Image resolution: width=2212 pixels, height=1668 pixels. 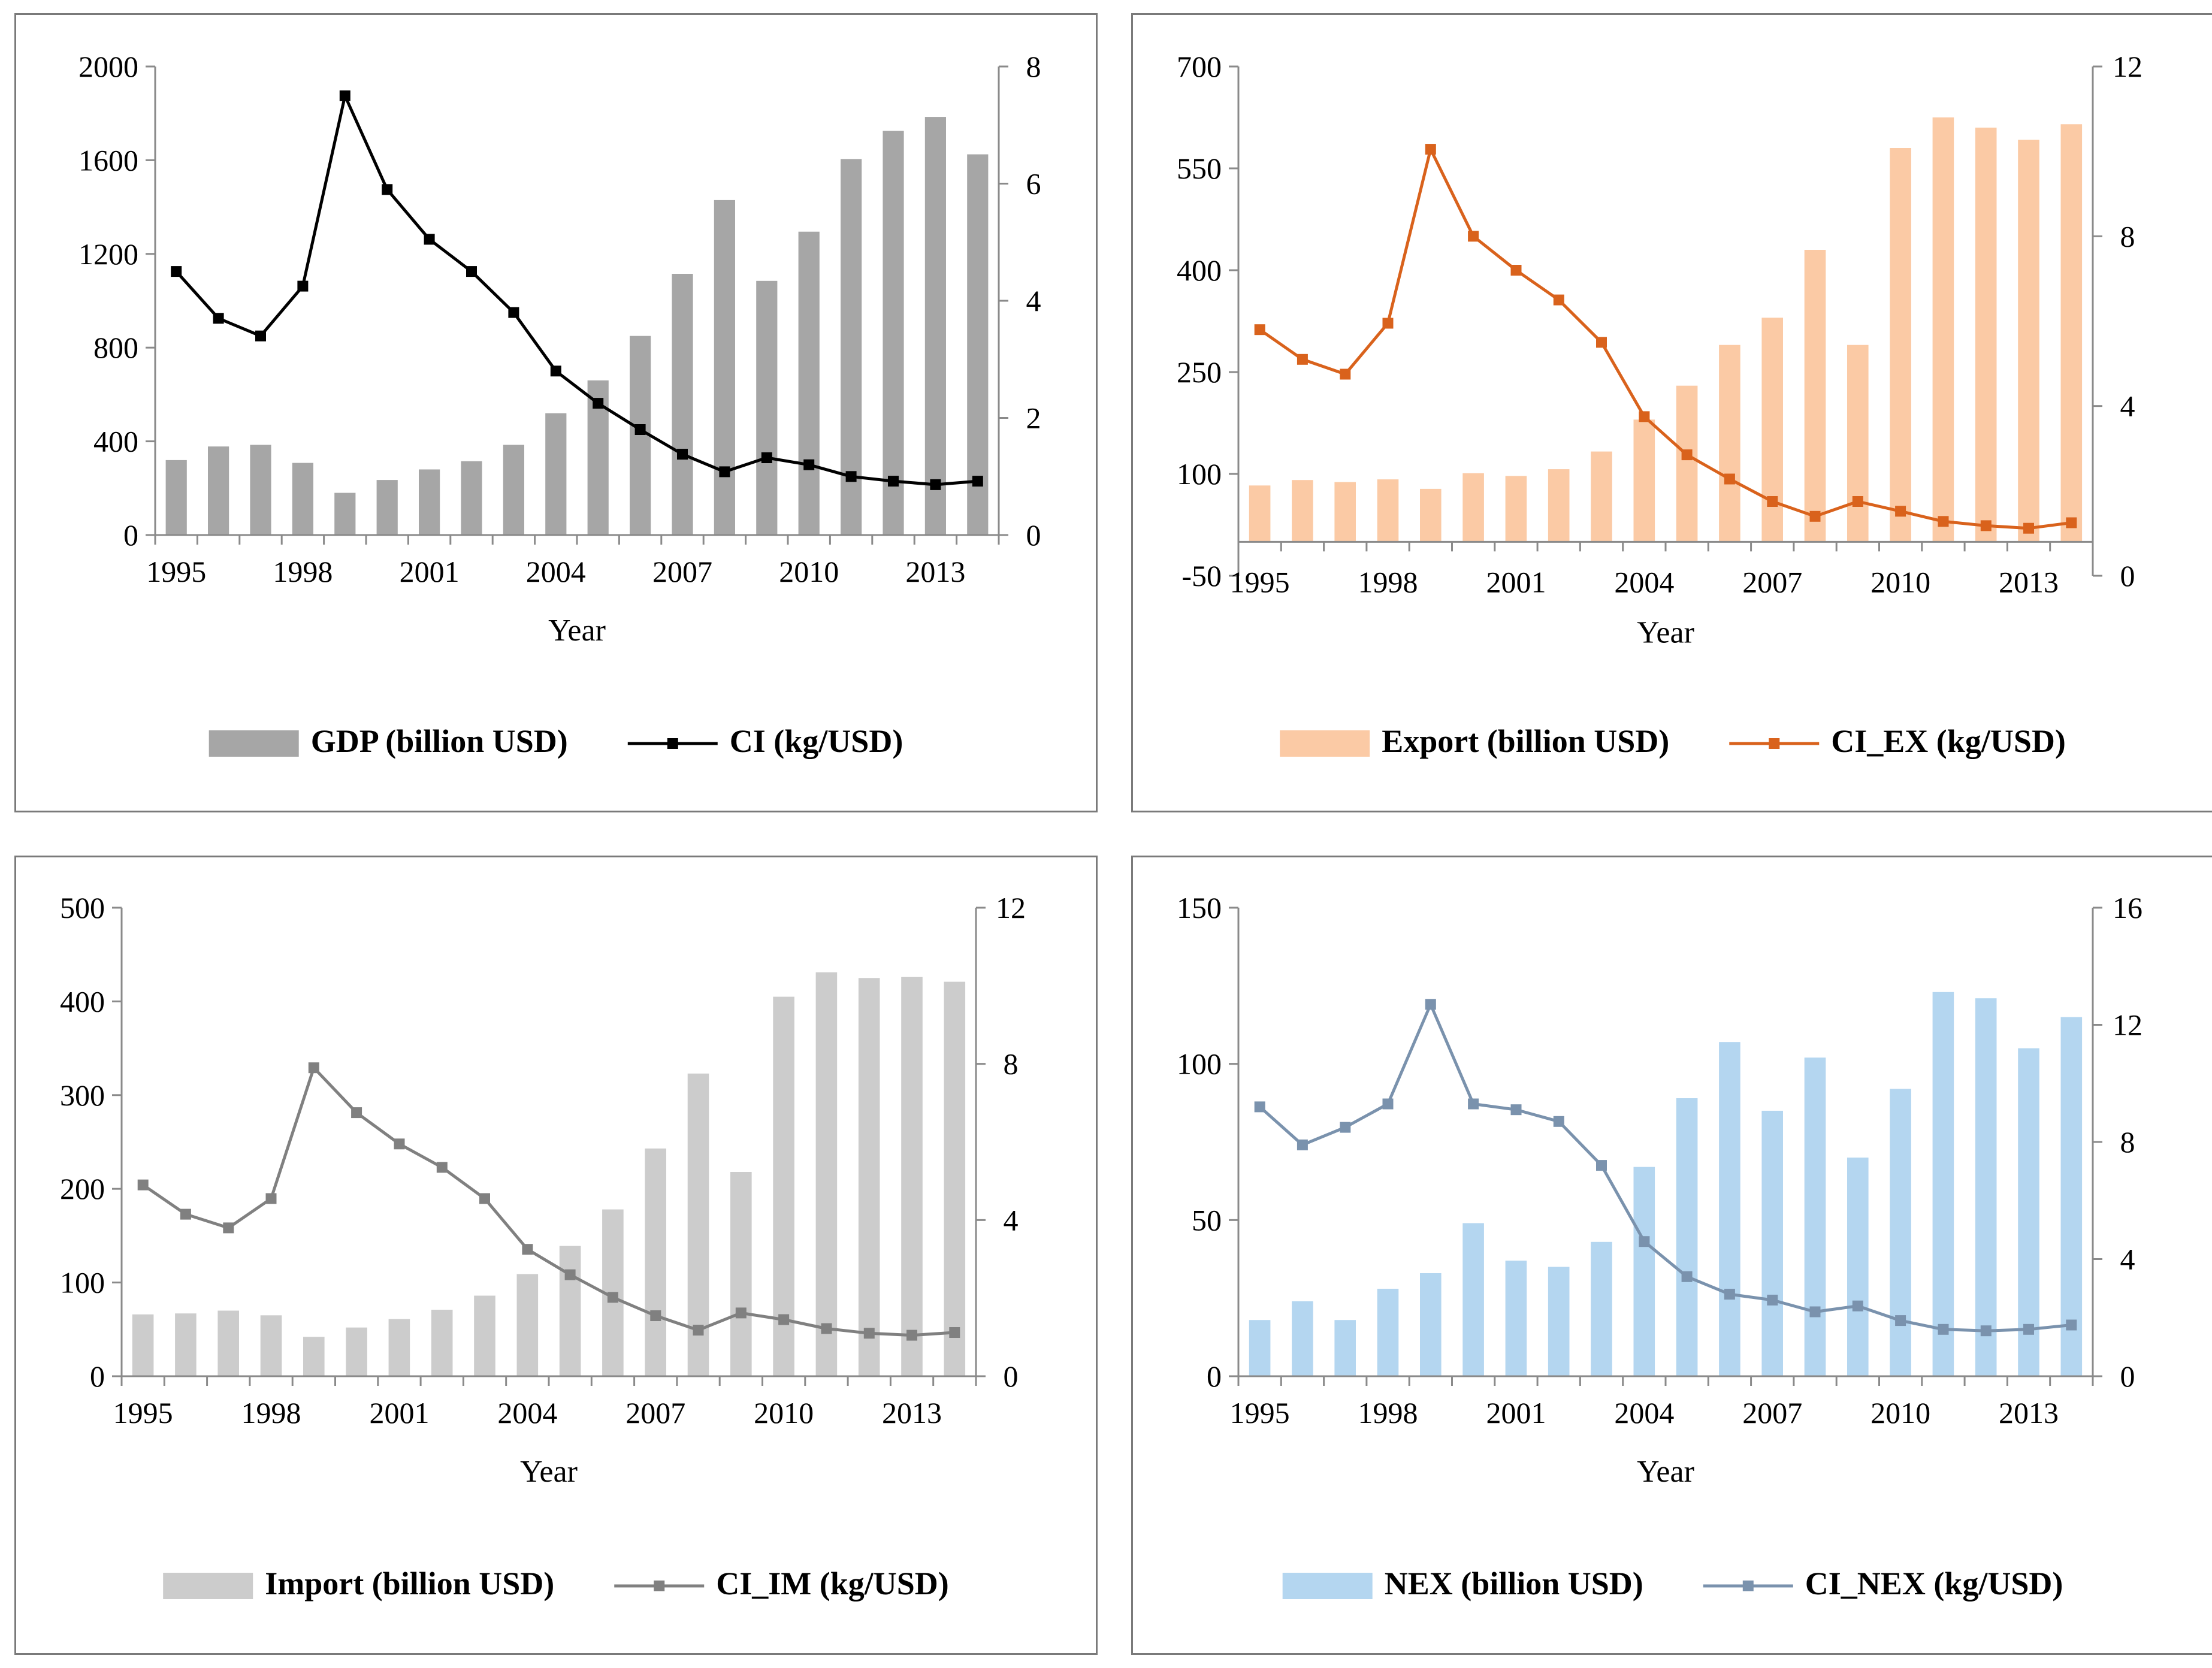 What do you see at coordinates (527, 1413) in the screenshot?
I see `x-tick-label: 2004` at bounding box center [527, 1413].